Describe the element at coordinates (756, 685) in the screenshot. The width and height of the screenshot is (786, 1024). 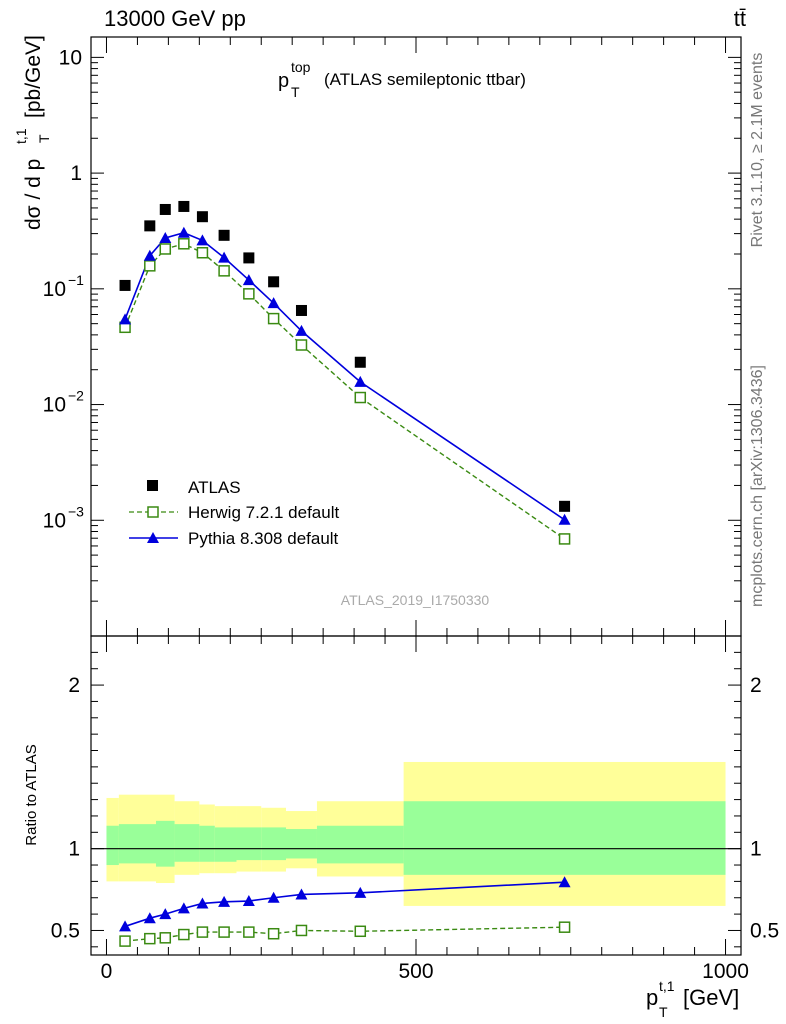
I see `ratio-y-tick-label-right: 2` at that location.